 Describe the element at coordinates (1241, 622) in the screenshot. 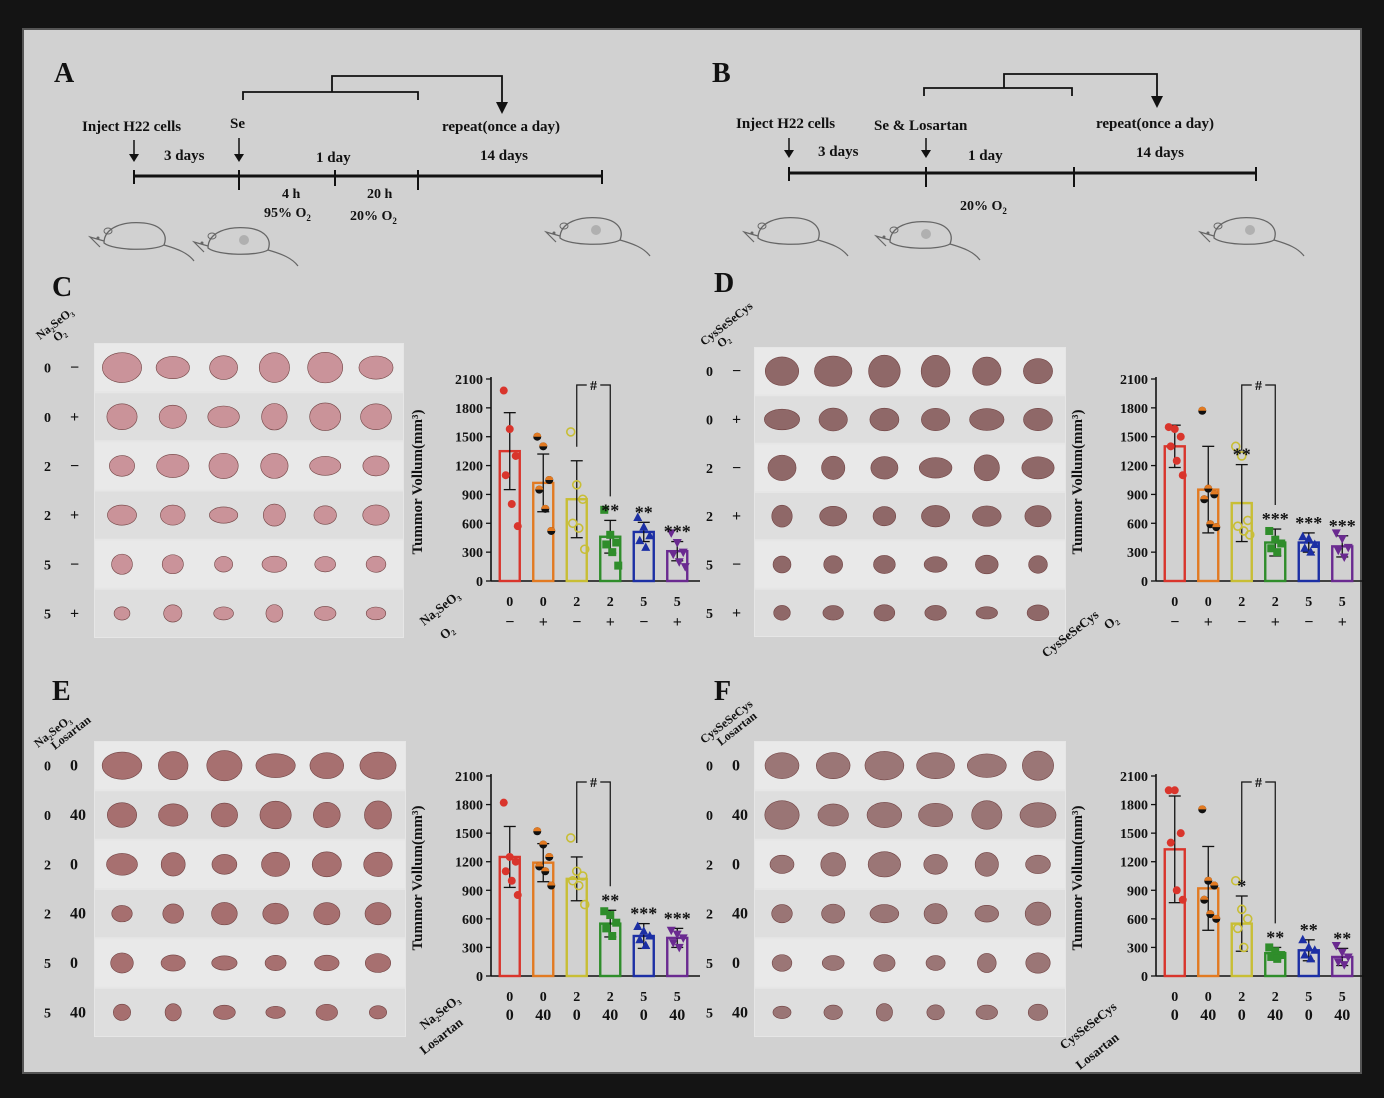

I see `x-category-label-2: −` at that location.